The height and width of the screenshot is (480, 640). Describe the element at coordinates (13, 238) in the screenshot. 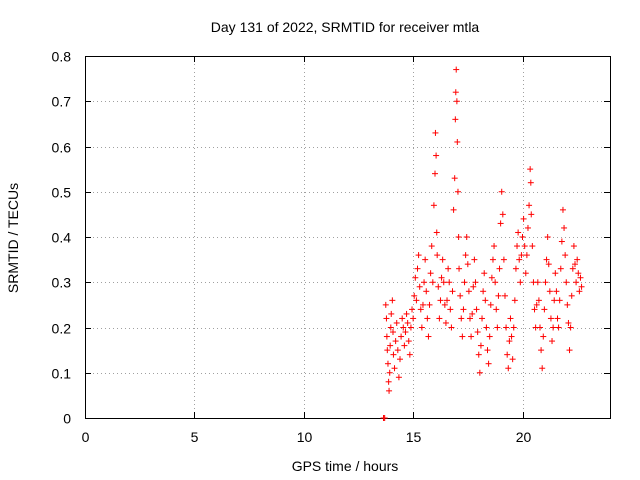

I see `y-axis-label: SRMTID / TECUs` at that location.